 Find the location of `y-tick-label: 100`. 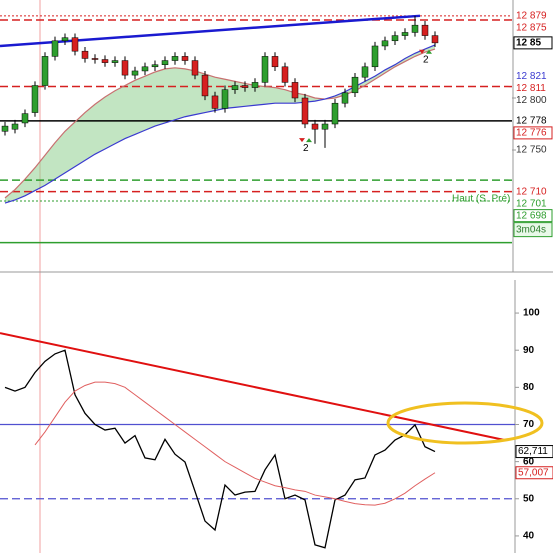

y-tick-label: 100 is located at coordinates (531, 313).